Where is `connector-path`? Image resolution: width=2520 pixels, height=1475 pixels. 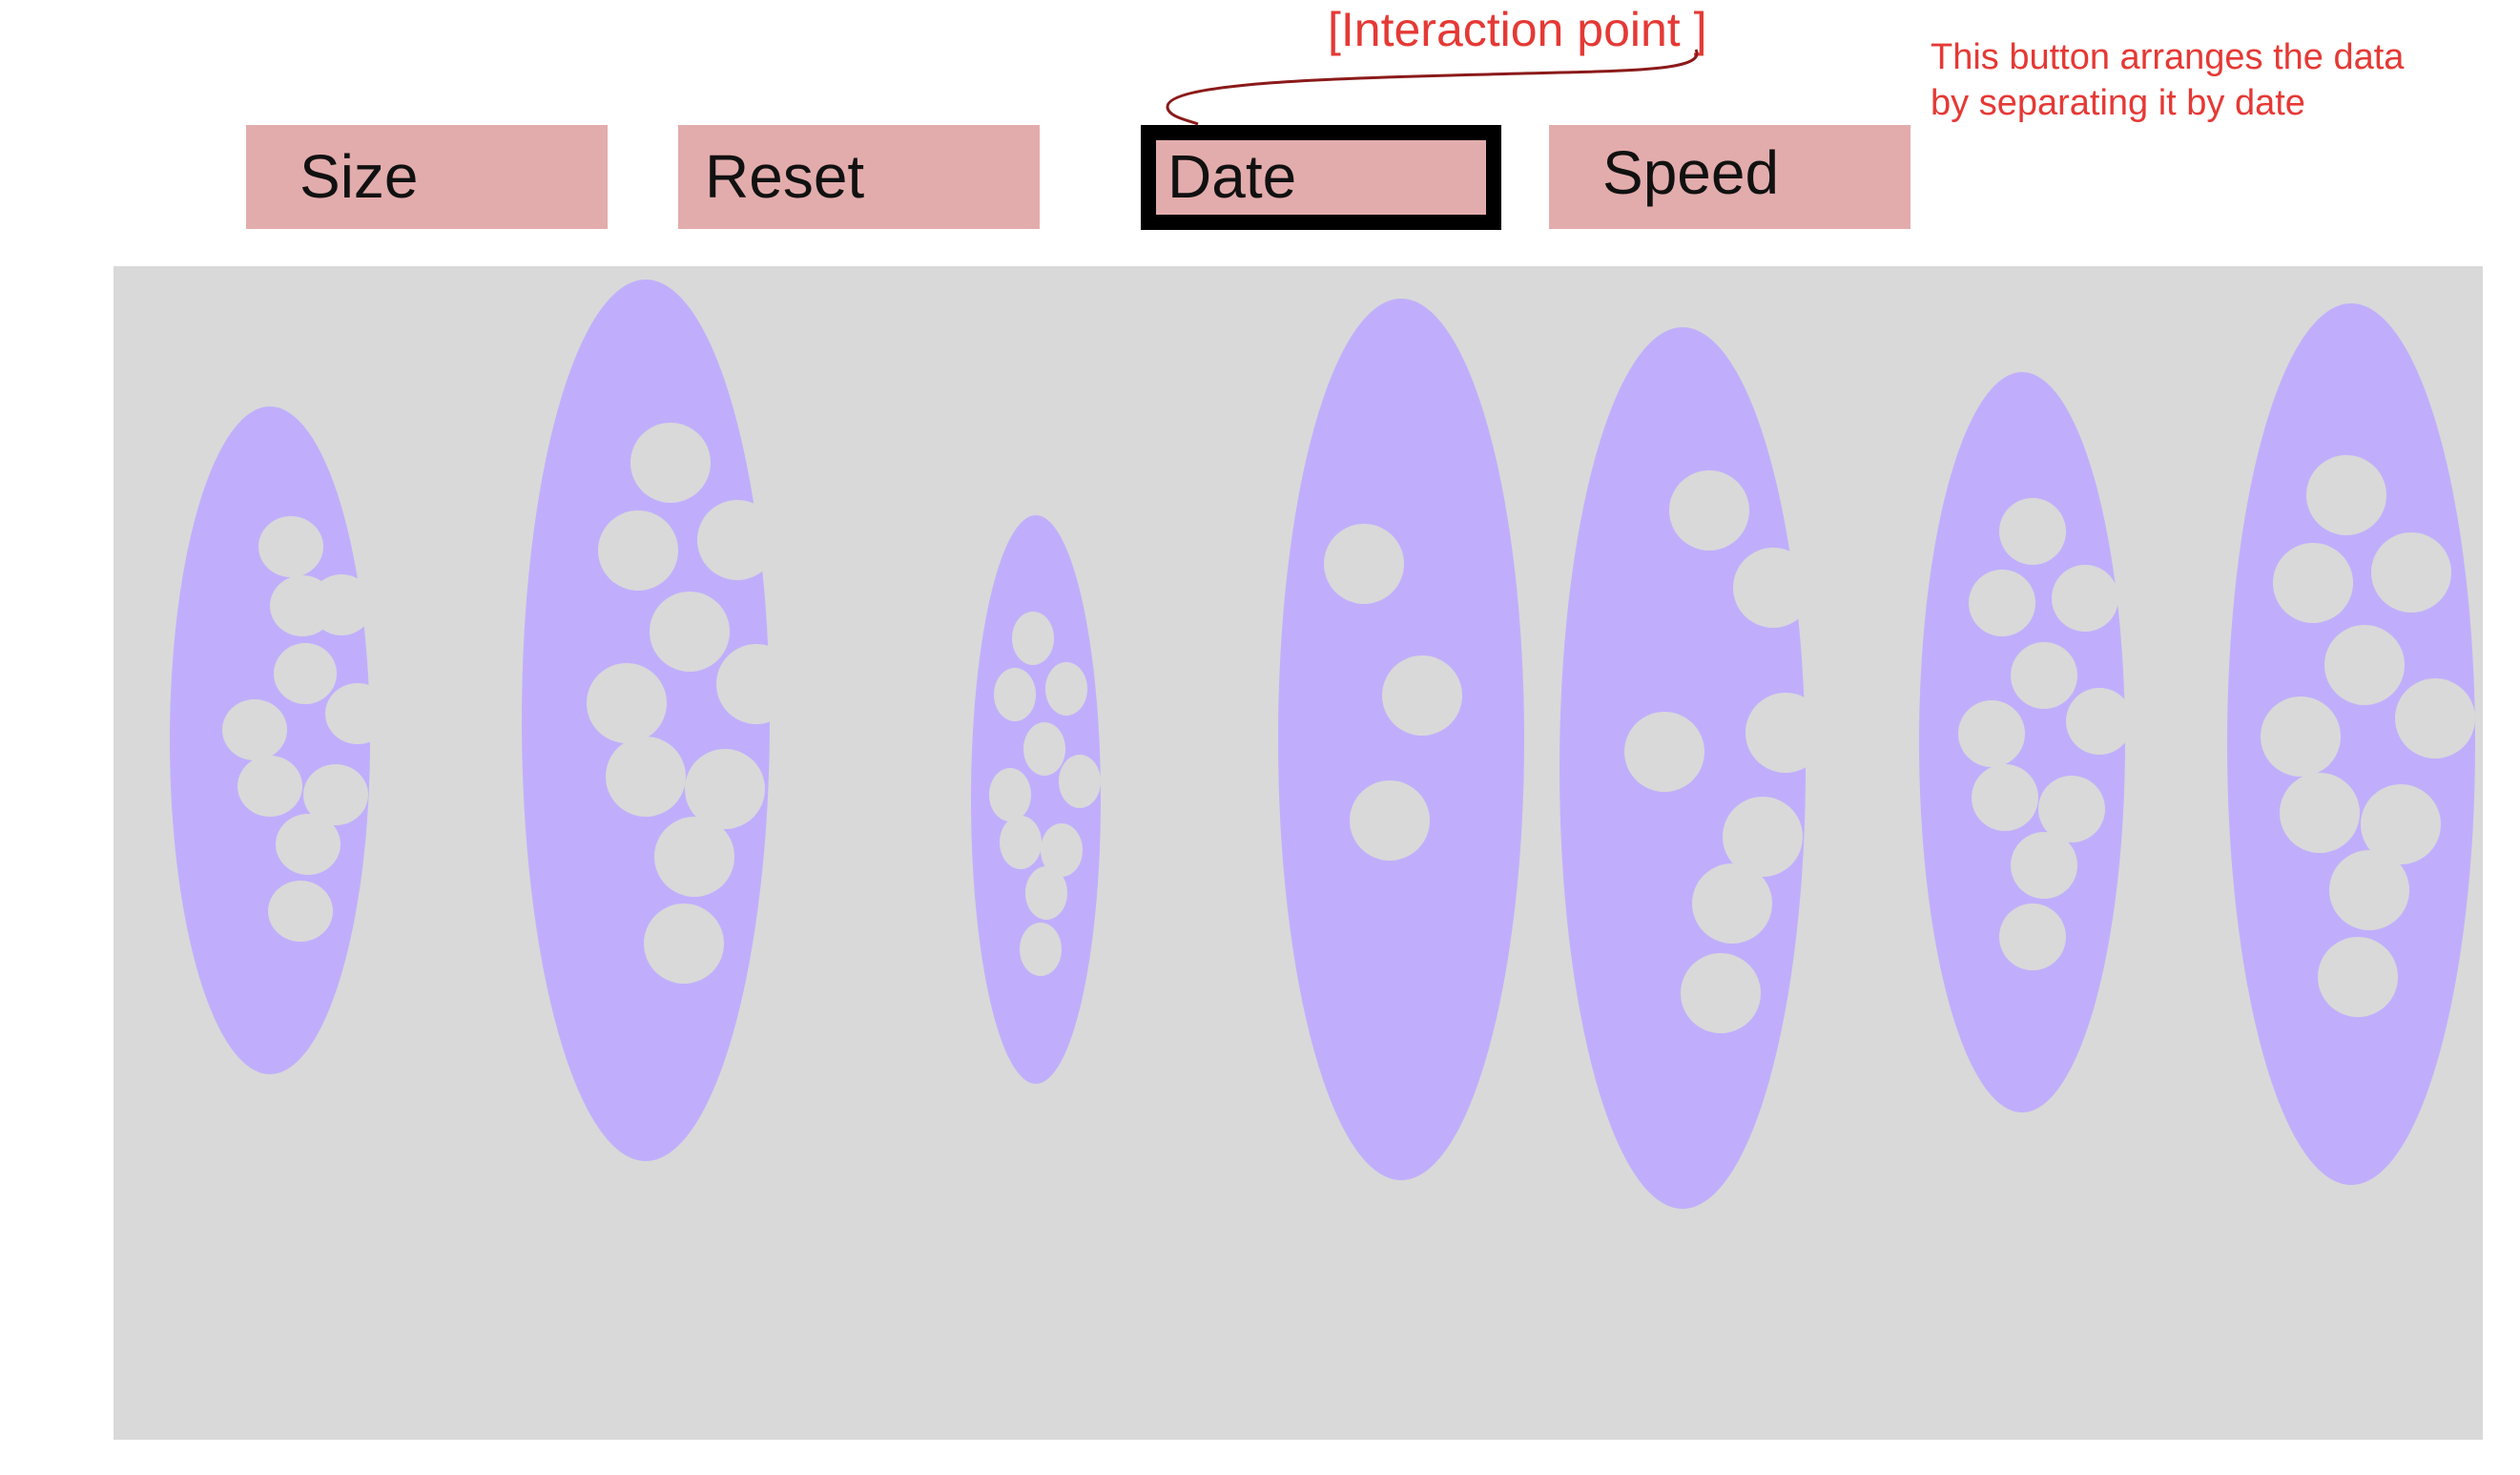 connector-path is located at coordinates (1433, 87).